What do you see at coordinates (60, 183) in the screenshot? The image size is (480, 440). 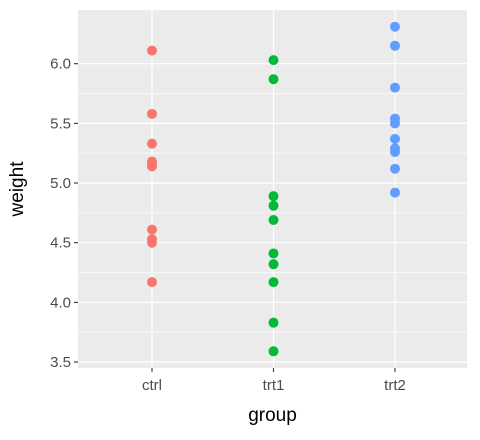 I see `y-tick-label: 5.0` at bounding box center [60, 183].